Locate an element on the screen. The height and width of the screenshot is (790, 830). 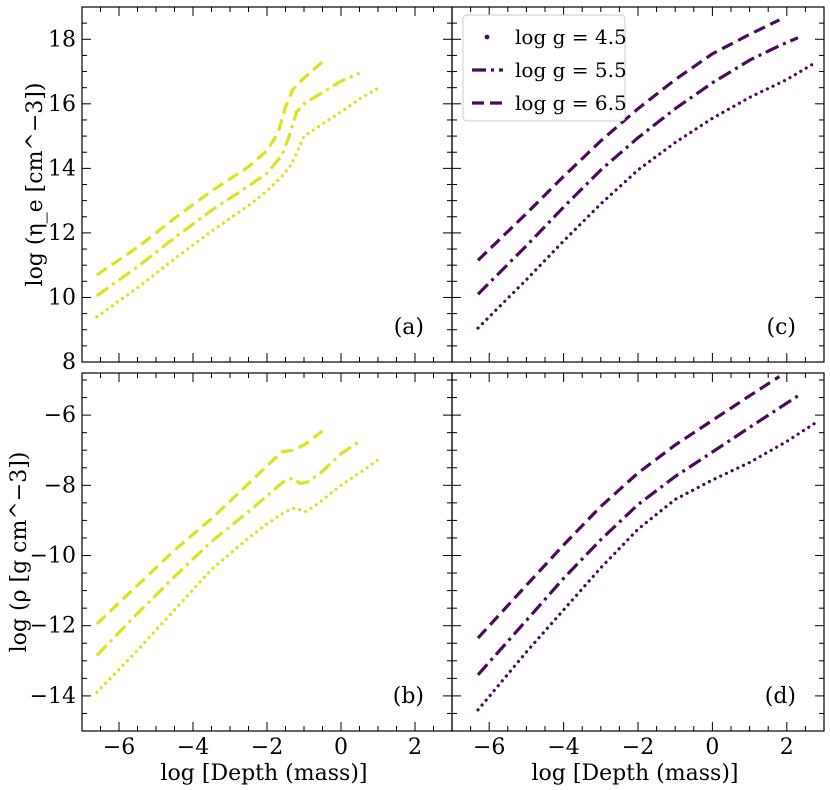
y-tick-label: 16 is located at coordinates (62, 104).